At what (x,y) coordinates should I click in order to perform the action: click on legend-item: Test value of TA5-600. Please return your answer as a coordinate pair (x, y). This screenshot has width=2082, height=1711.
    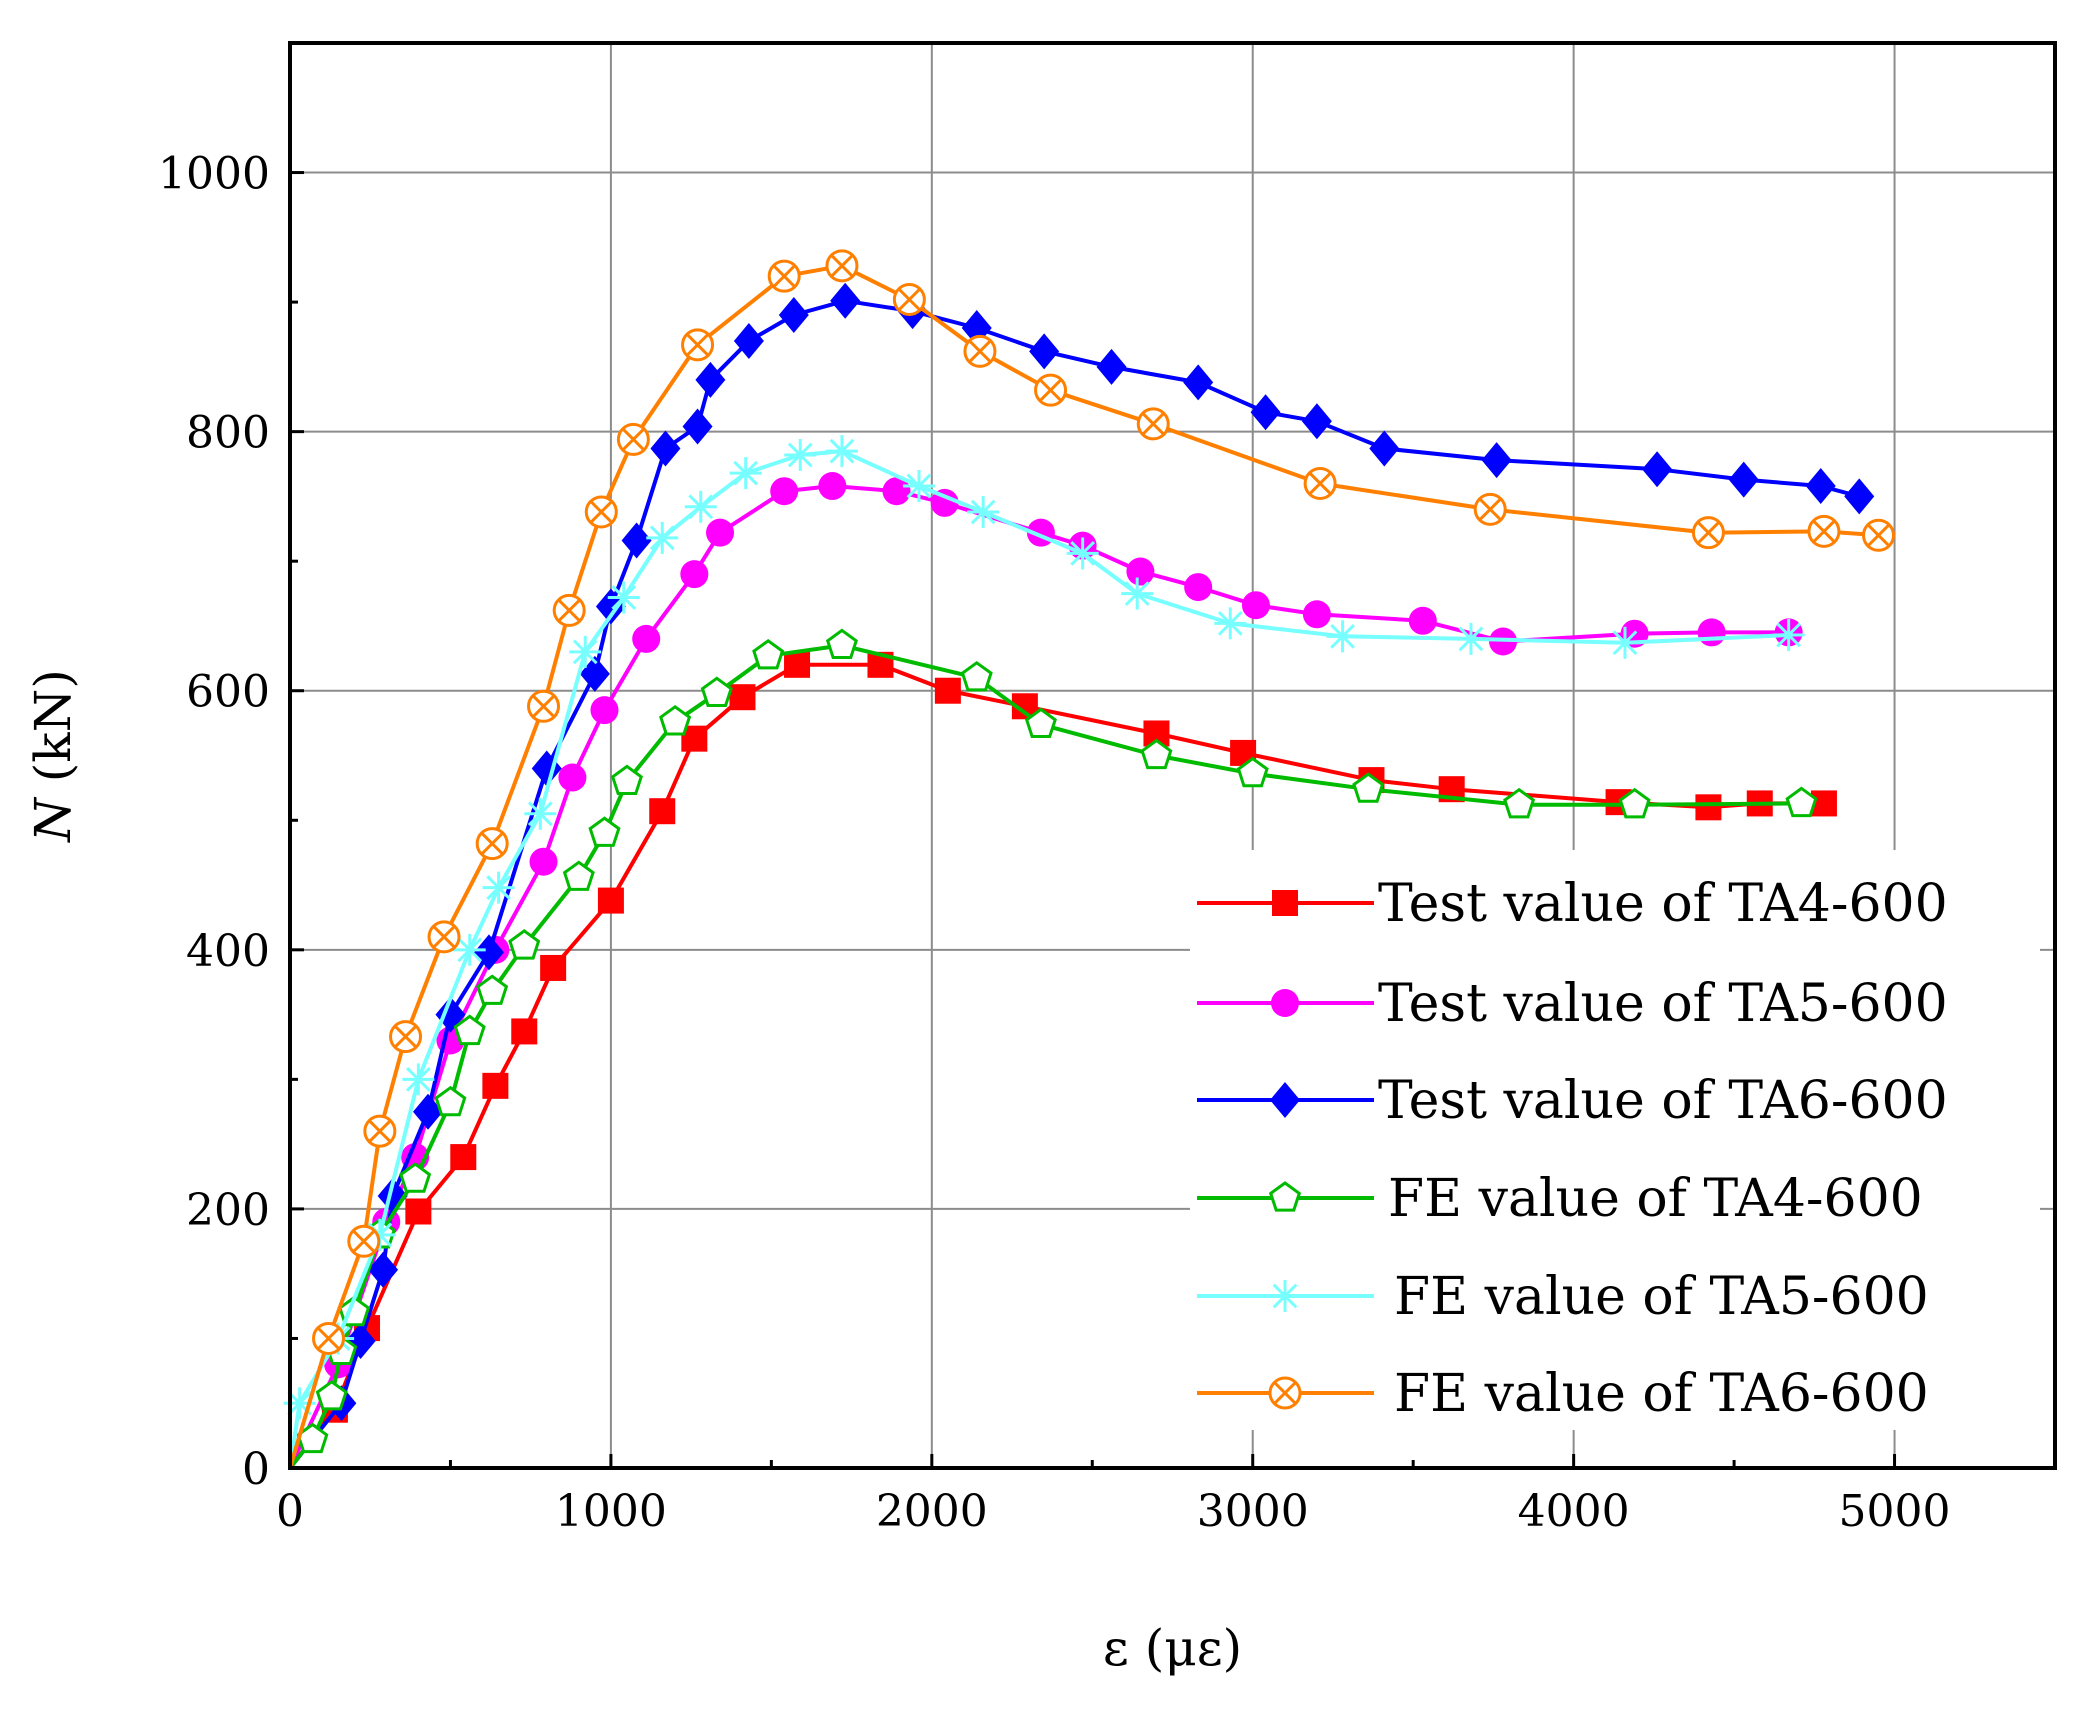
    Looking at the image, I should click on (1572, 1004).